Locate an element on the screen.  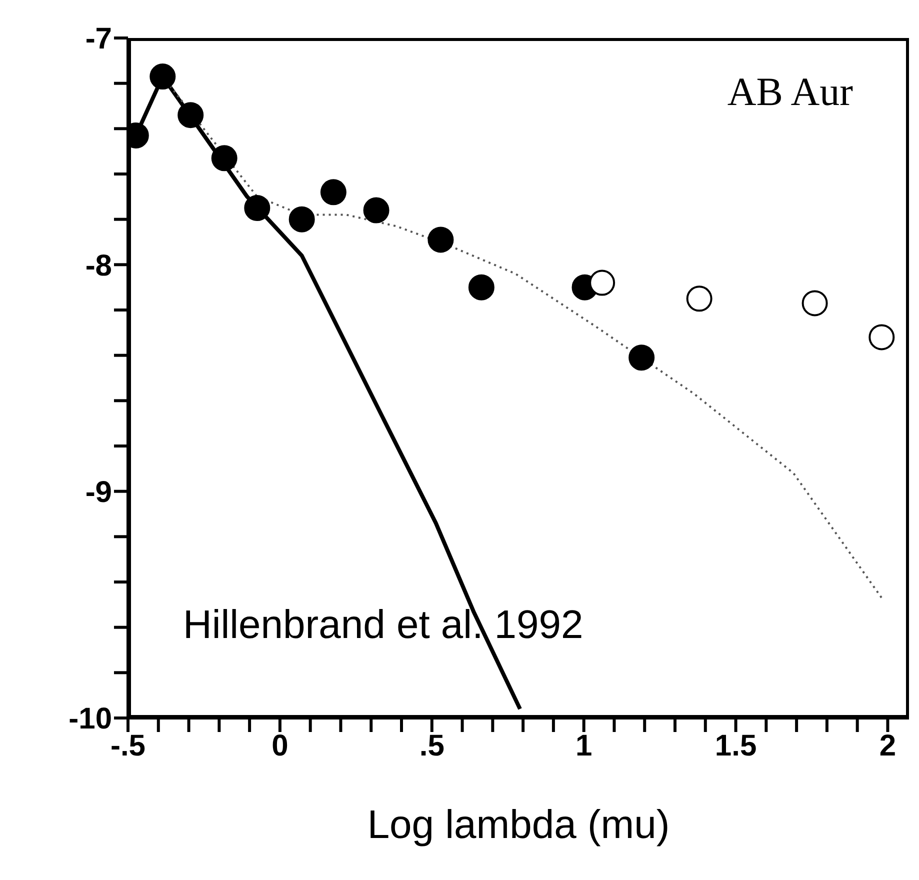
x-axis-title: Log lambda (mu) is located at coordinates (518, 825).